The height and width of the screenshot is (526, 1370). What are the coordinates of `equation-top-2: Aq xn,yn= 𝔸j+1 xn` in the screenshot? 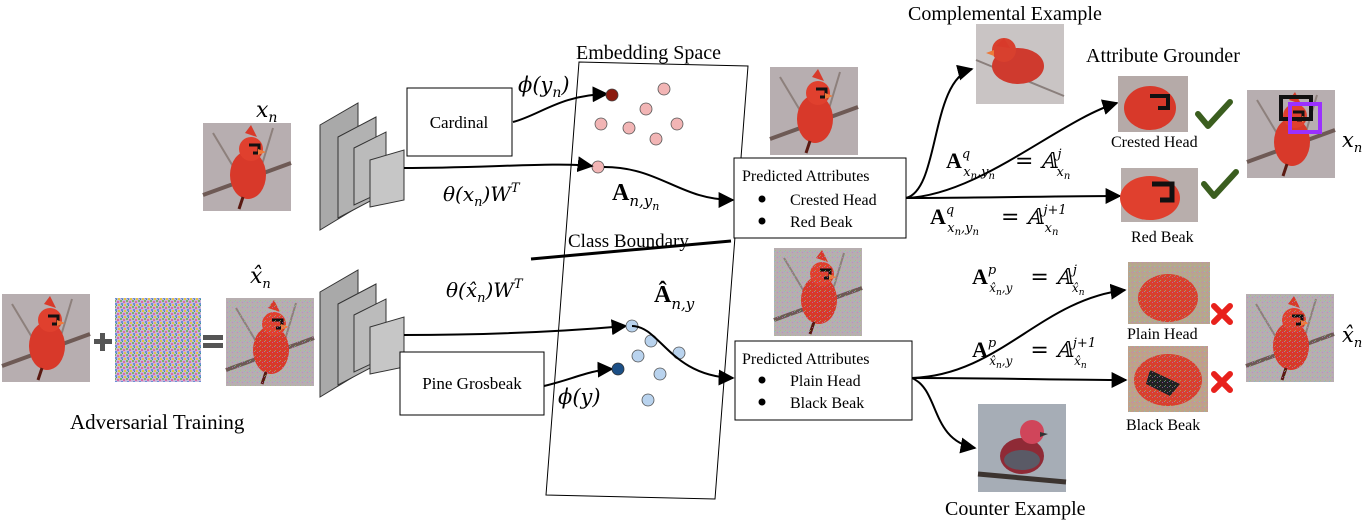 It's located at (998, 220).